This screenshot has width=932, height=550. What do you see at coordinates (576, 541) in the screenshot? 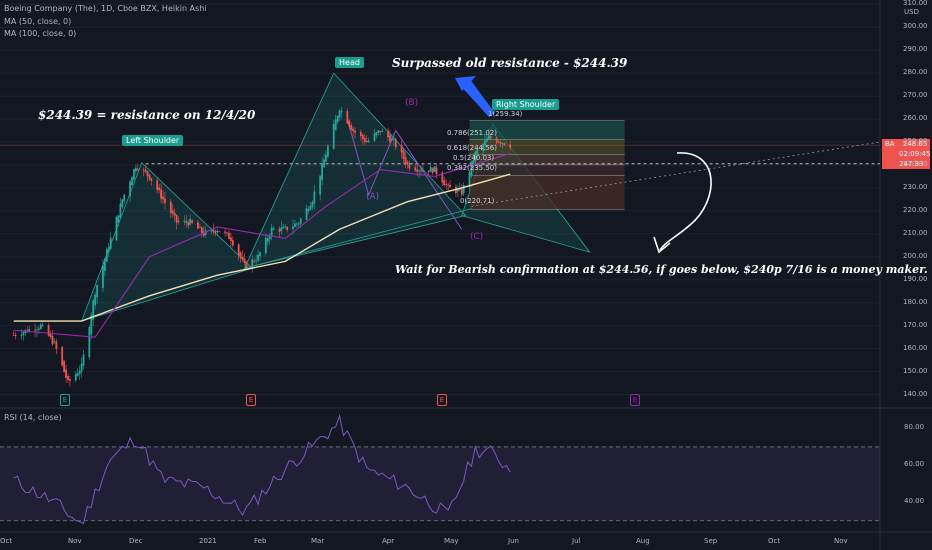
I see `time-tick-label: Jul` at bounding box center [576, 541].